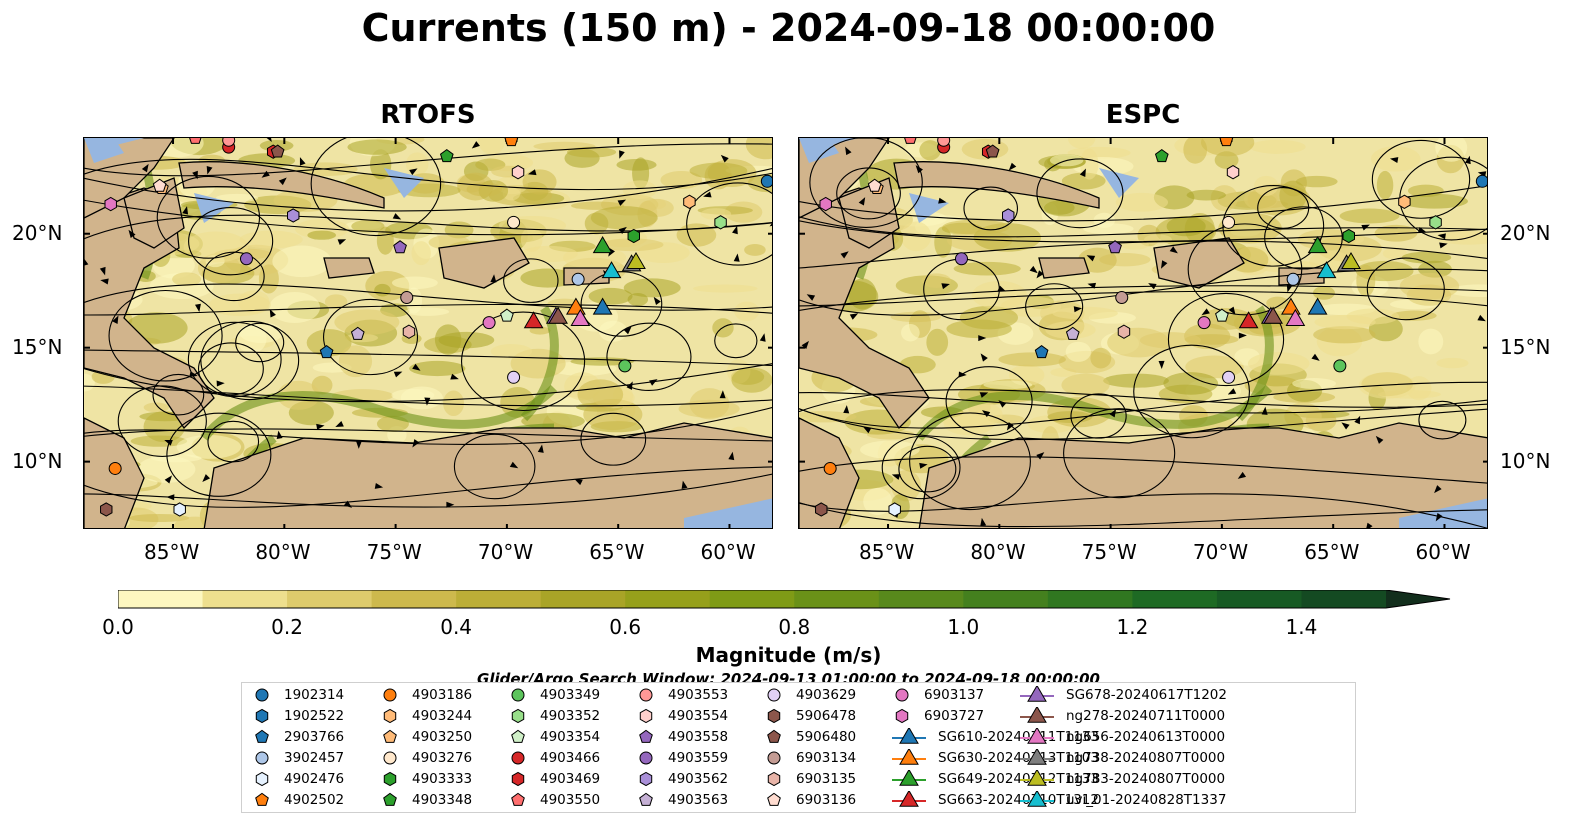  What do you see at coordinates (298, 695) in the screenshot?
I see `legend-entry: 1902314` at bounding box center [298, 695].